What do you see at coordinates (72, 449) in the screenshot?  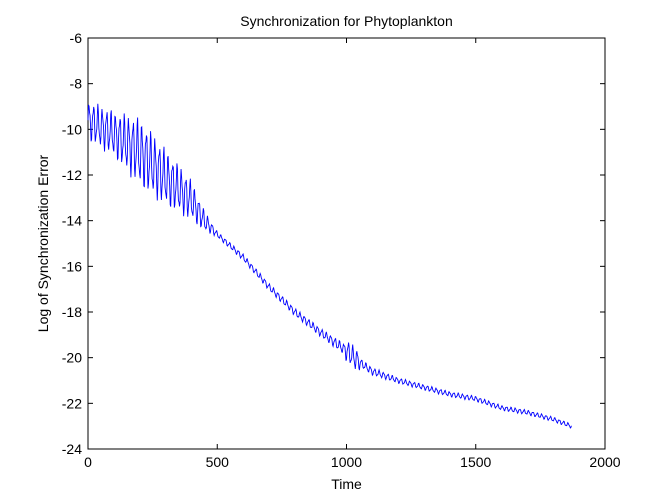 I see `y-tick-label: -24` at bounding box center [72, 449].